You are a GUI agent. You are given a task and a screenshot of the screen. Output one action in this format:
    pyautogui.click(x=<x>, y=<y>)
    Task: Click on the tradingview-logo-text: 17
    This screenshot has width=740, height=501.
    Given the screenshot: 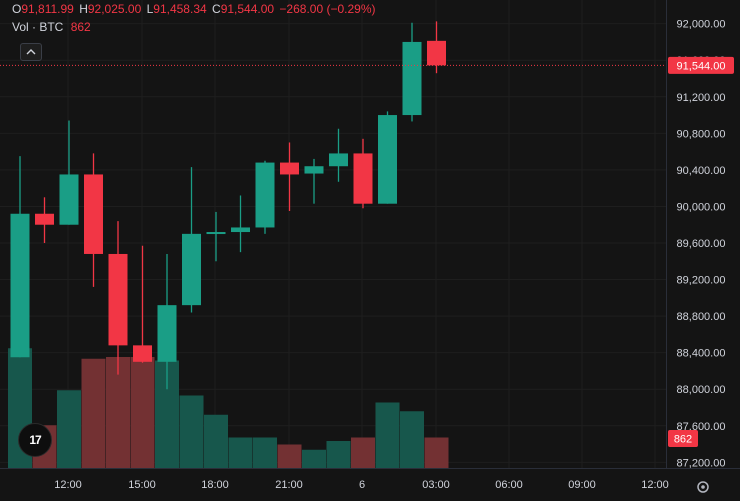 What is the action you would take?
    pyautogui.click(x=35, y=440)
    